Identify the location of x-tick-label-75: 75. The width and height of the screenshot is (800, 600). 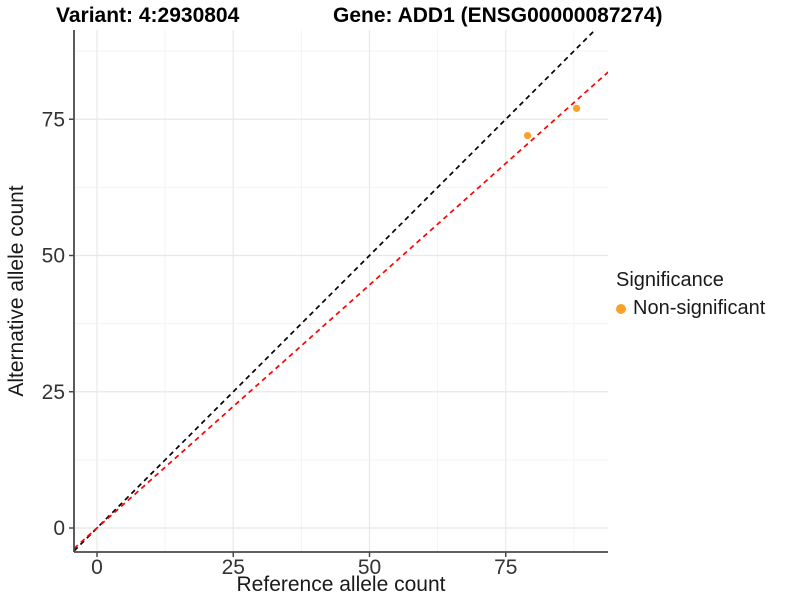
(505, 567).